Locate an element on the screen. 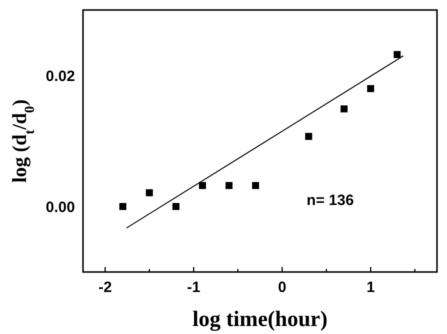 This screenshot has height=334, width=447. y-tick-label: 0.00 is located at coordinates (60, 207).